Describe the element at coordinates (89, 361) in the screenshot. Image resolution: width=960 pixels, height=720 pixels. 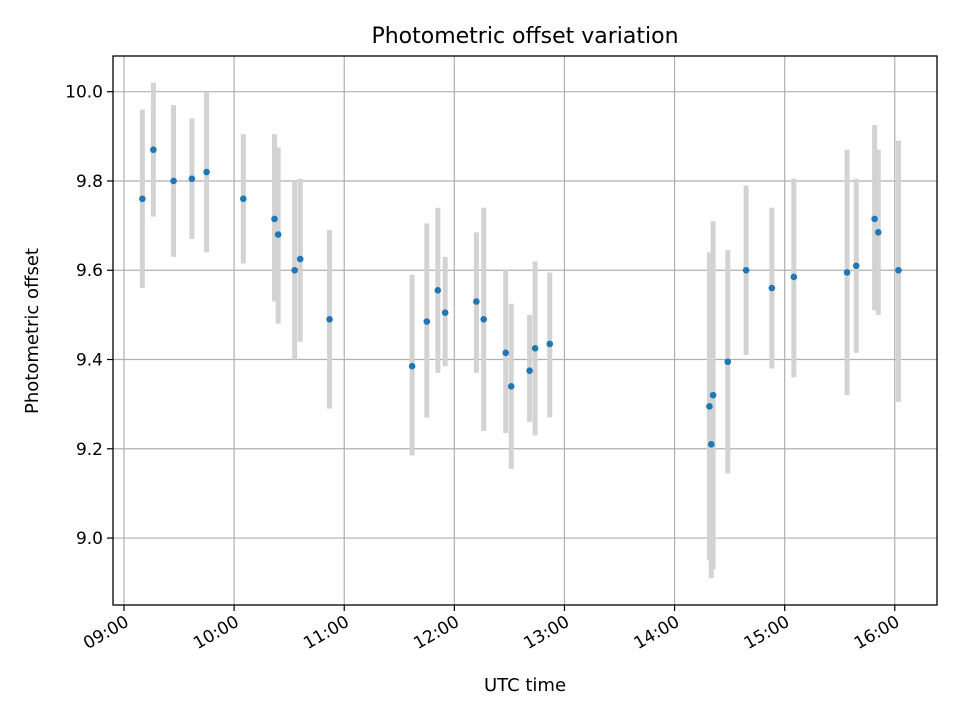
I see `y-tick-label: 9.4` at that location.